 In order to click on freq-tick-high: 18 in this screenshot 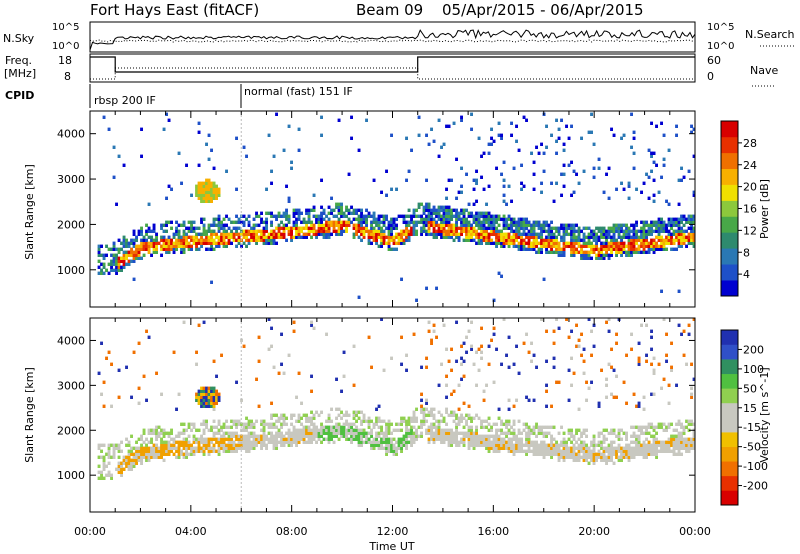, I will do `click(65, 60)`.